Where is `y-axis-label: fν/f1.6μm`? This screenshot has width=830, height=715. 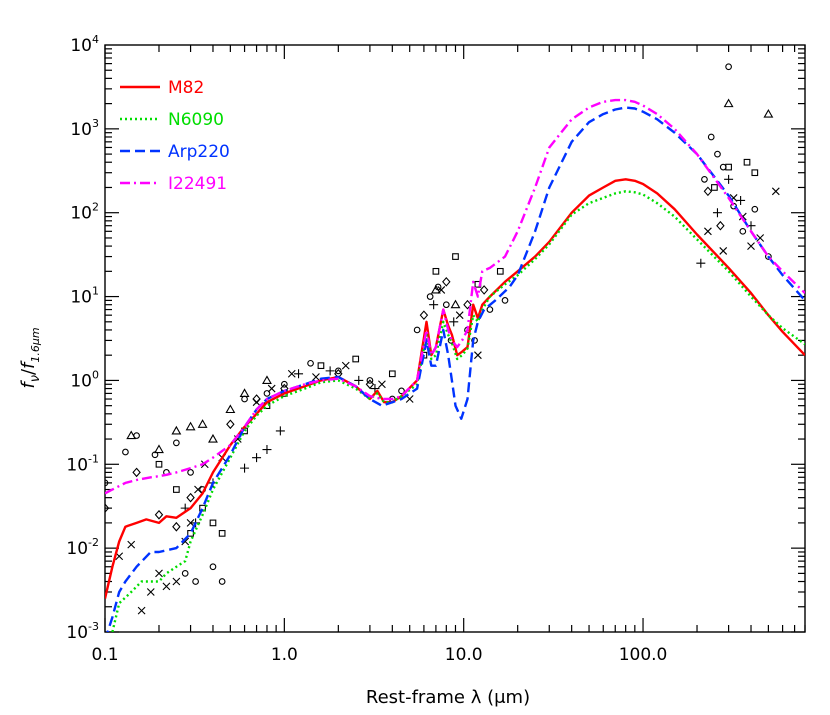 y-axis-label: fν/f1.6μm is located at coordinates (30, 357).